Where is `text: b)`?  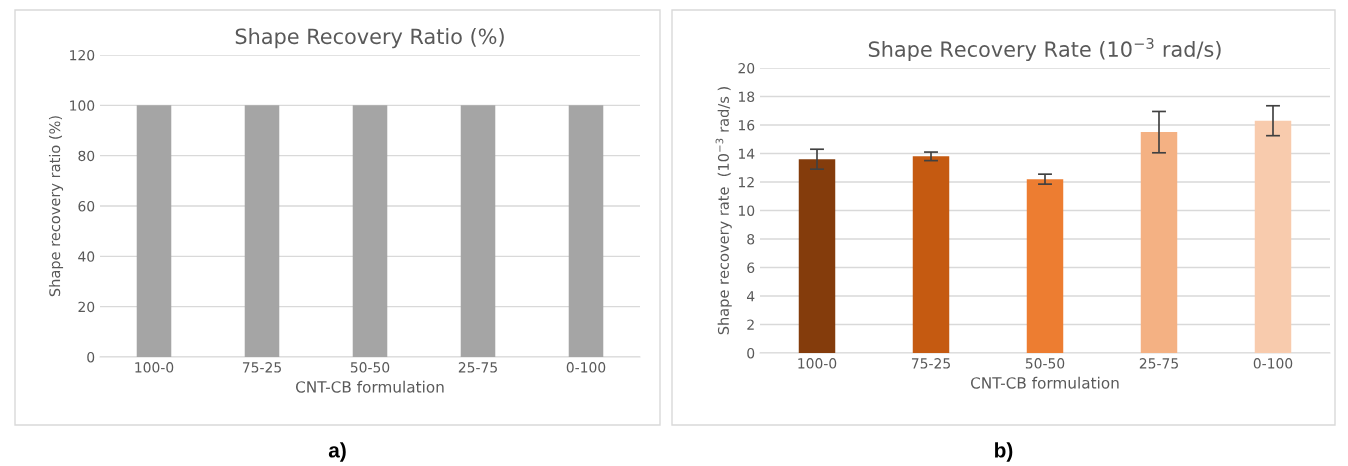
text: b) is located at coordinates (1004, 452).